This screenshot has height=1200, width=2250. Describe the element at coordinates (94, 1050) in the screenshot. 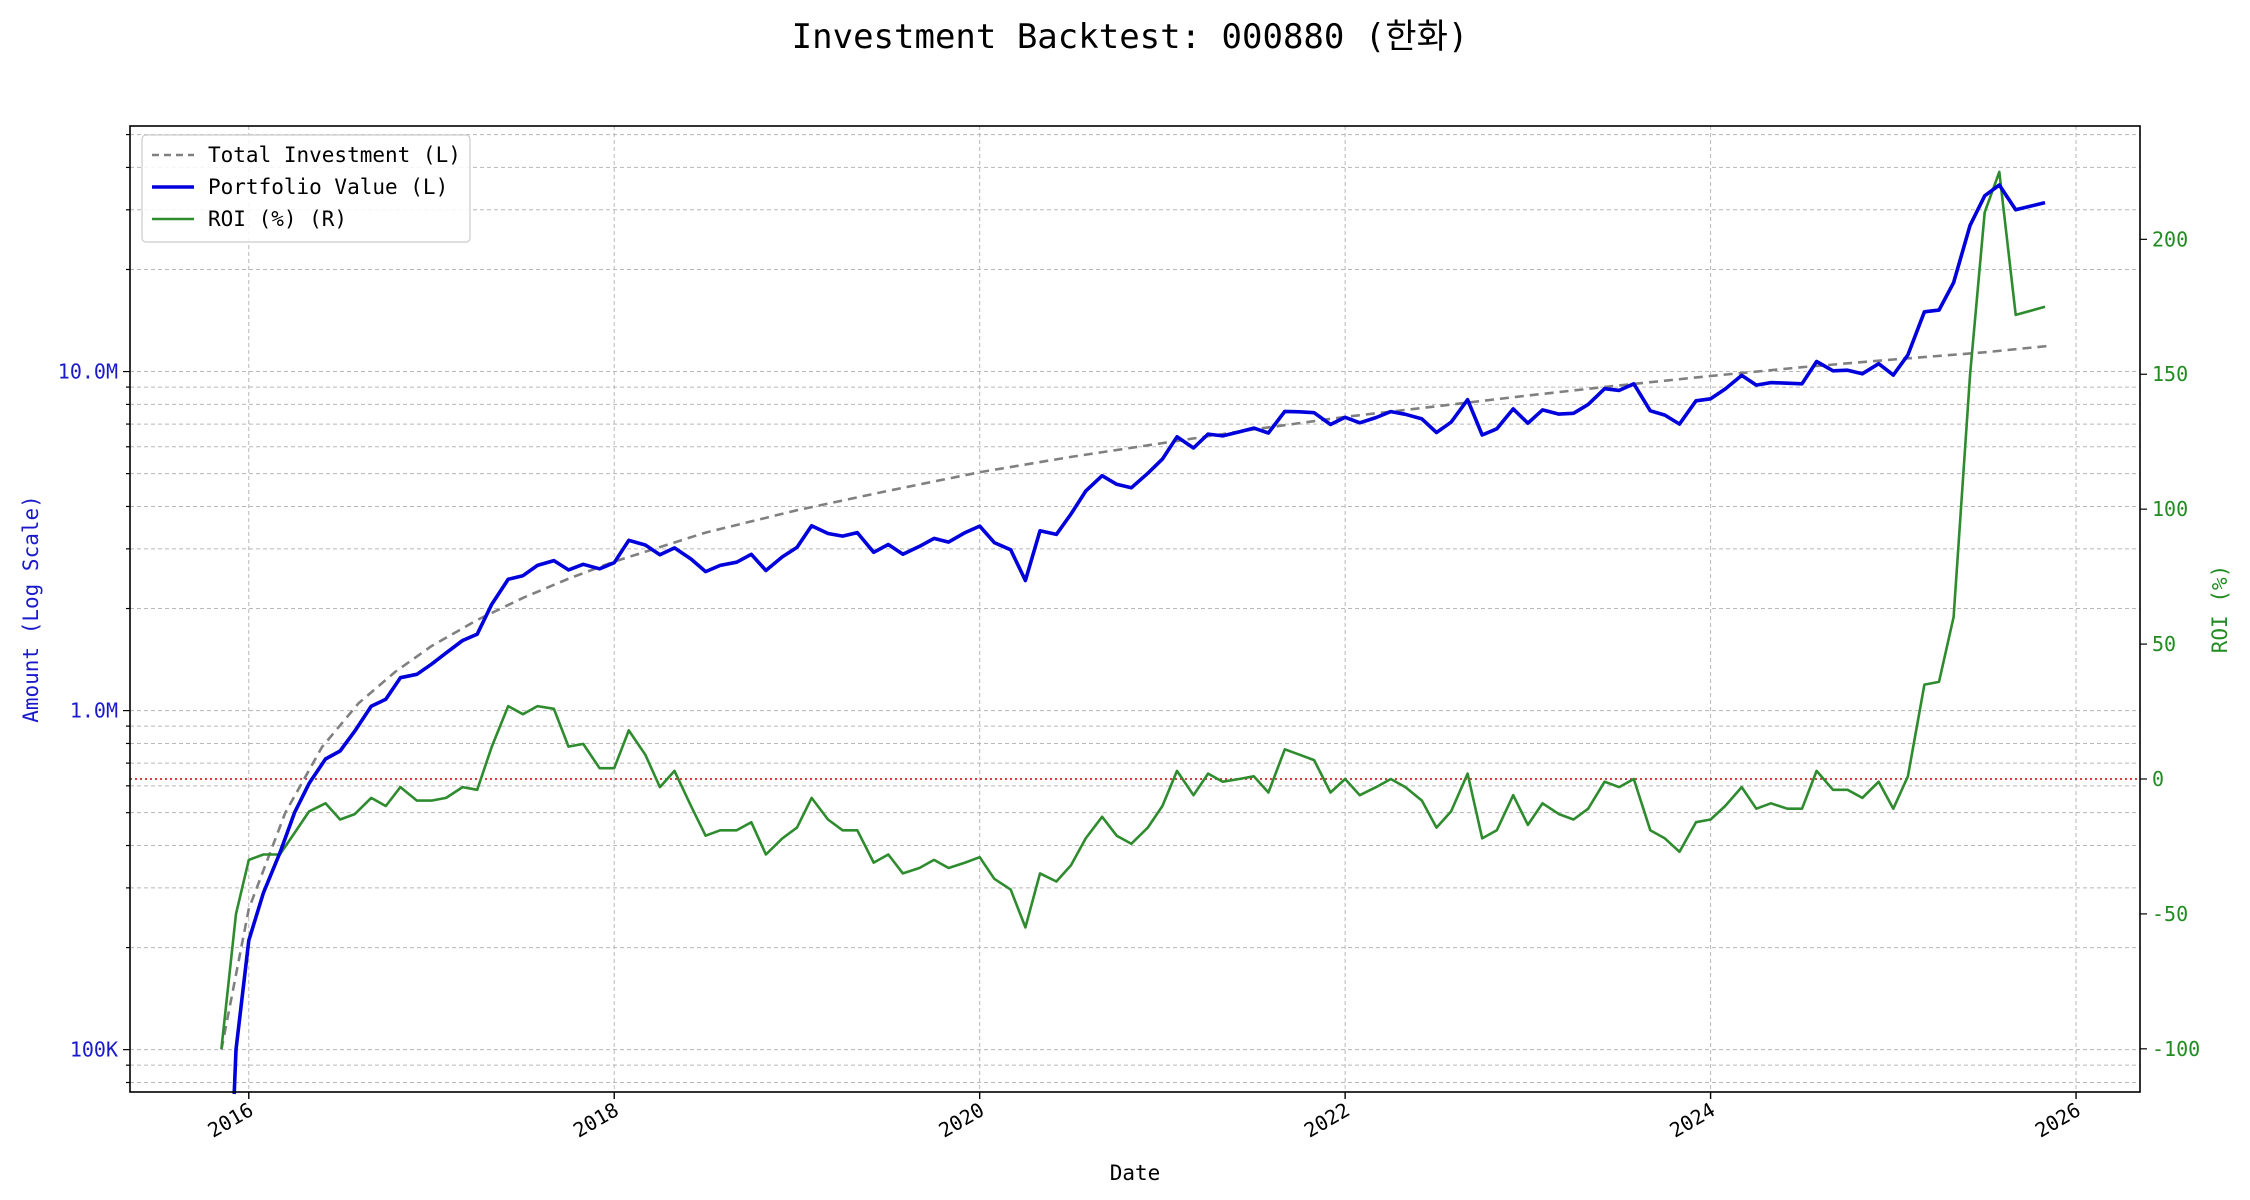

I see `left-y-tick-label: 100K` at that location.